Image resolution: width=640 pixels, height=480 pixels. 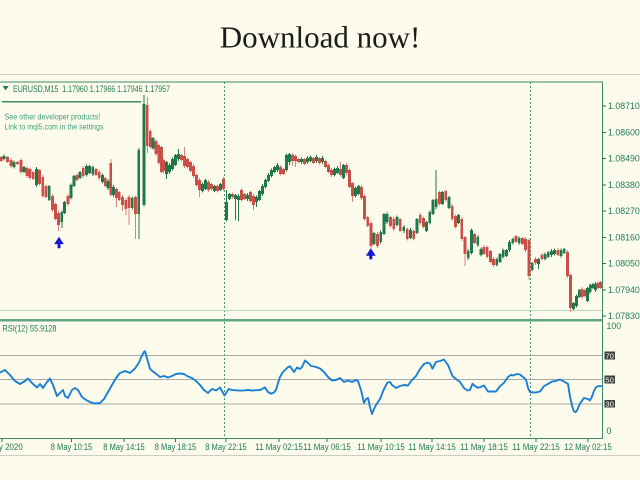 What do you see at coordinates (588, 447) in the screenshot?
I see `svg-text: 12 May 02:15` at bounding box center [588, 447].